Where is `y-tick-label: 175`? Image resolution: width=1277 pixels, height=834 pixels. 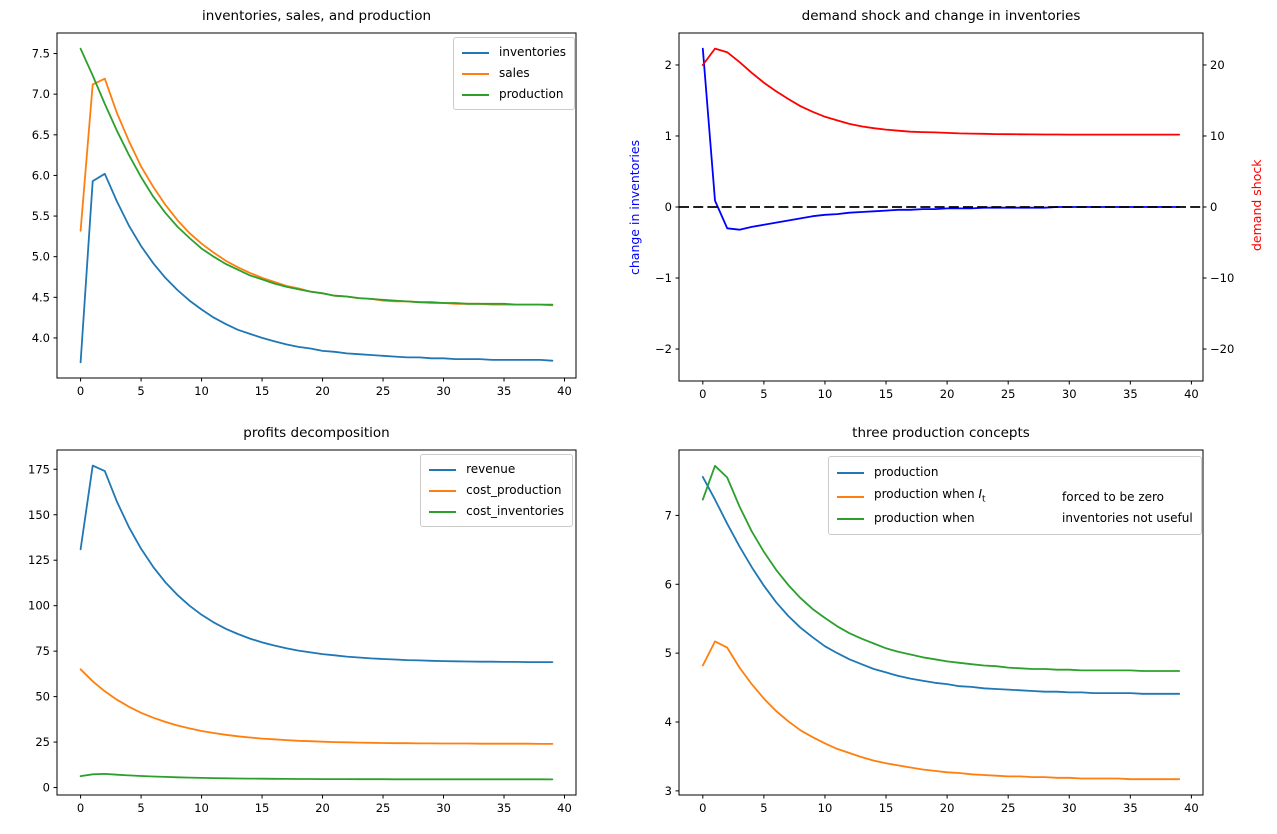 y-tick-label: 175 is located at coordinates (39, 469).